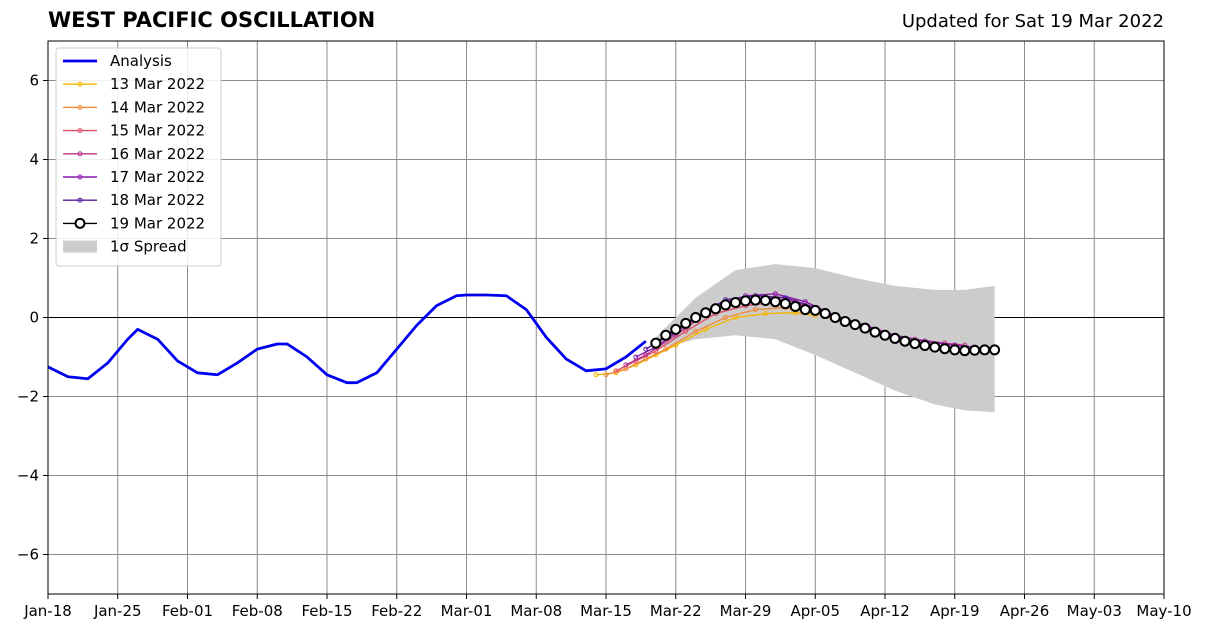 The height and width of the screenshot is (633, 1207). Describe the element at coordinates (141, 61) in the screenshot. I see `legend-label: Analysis` at that location.